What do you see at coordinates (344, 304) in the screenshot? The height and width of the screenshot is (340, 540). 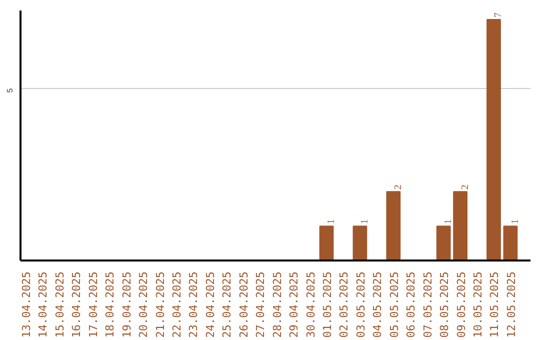 I see `x-tick-label: 02.05.2025` at bounding box center [344, 304].